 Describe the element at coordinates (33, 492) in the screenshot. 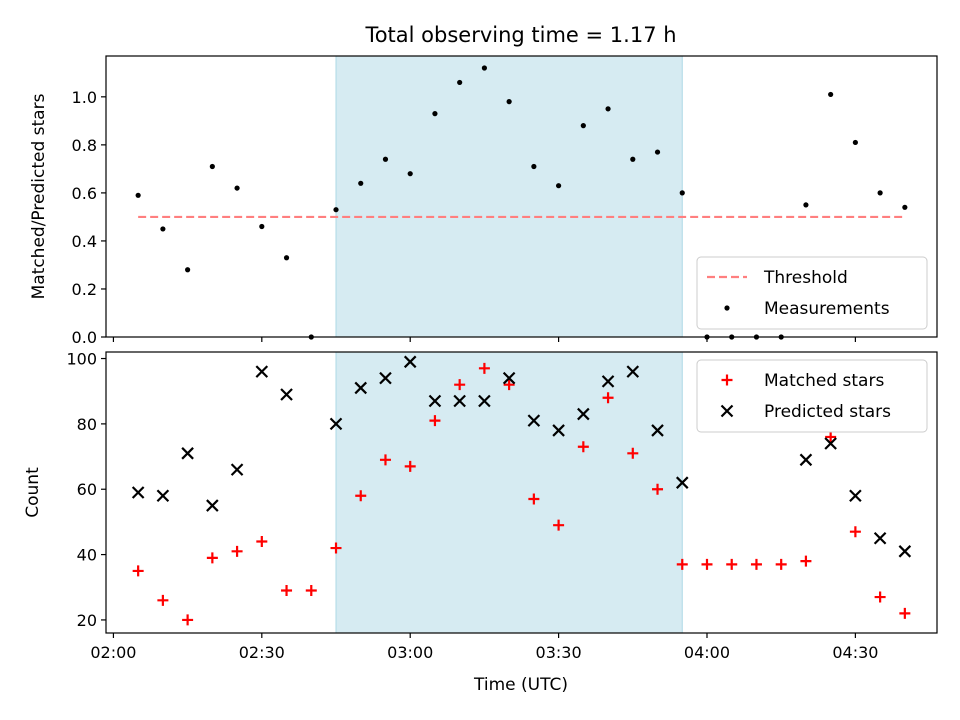

I see `y-axis-label: Count` at that location.